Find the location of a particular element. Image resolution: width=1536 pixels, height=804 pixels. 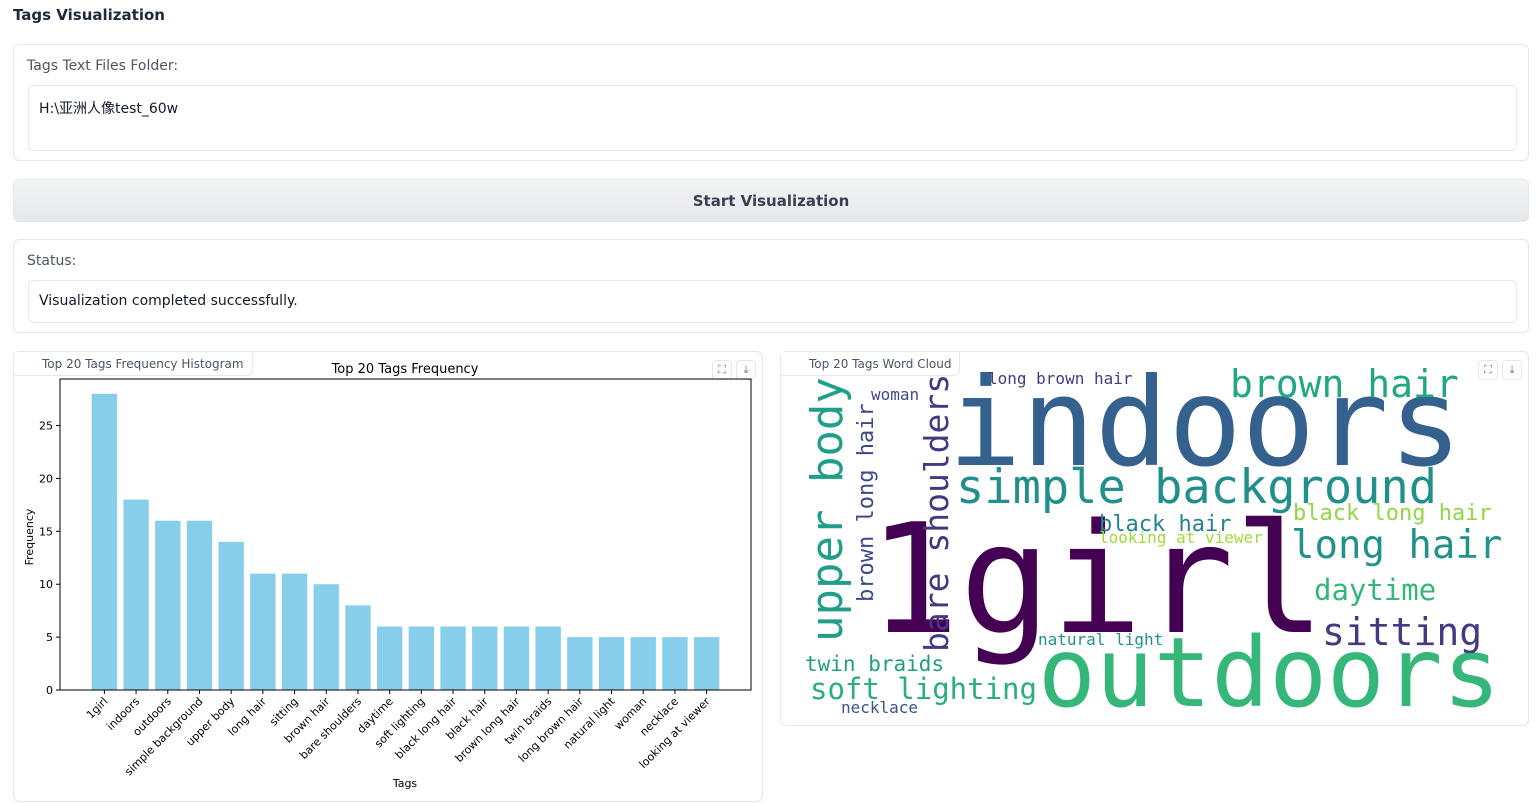

status-output: Visualization completed successfully. is located at coordinates (772, 301).